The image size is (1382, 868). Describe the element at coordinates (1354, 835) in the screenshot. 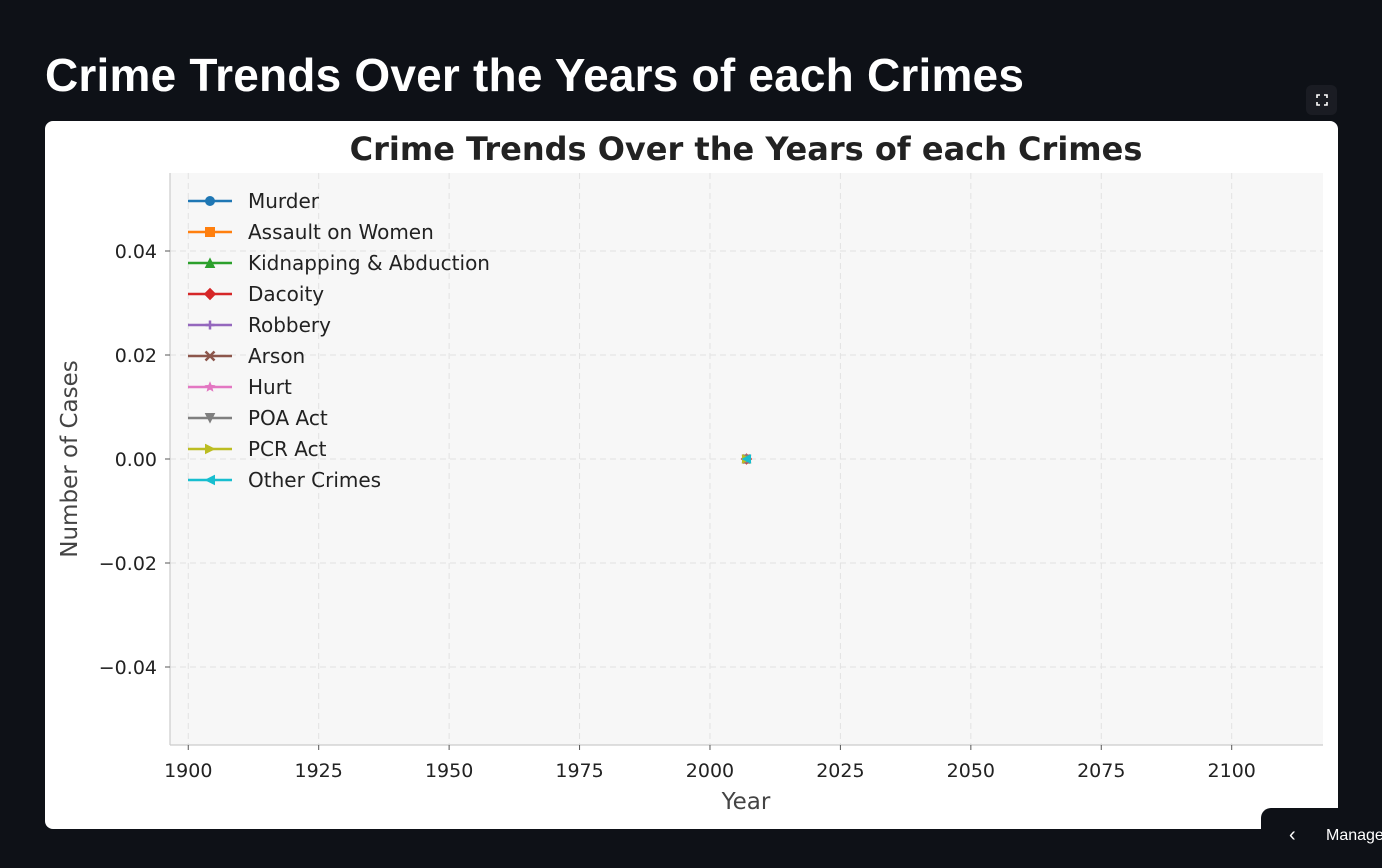

I see `manage-label: Manage` at that location.